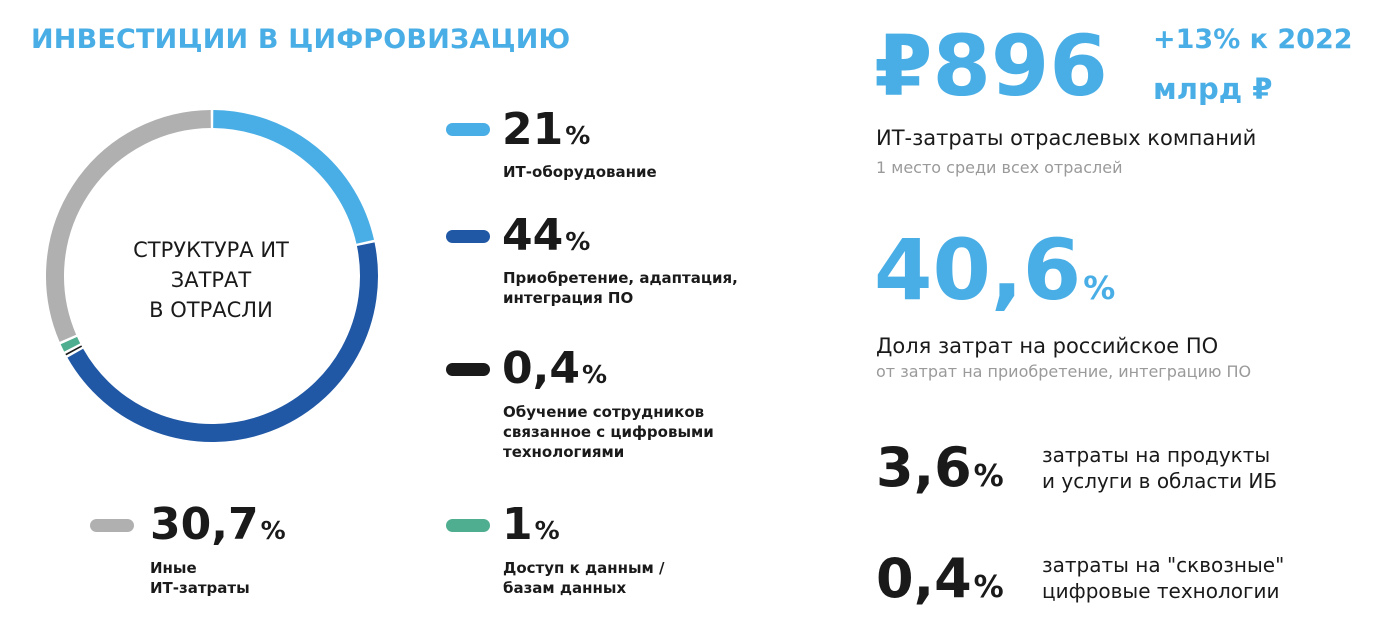 The image size is (1394, 632). What do you see at coordinates (211, 250) in the screenshot?
I see `donut-center-line-1: СТРУКТУРА ИТ` at bounding box center [211, 250].